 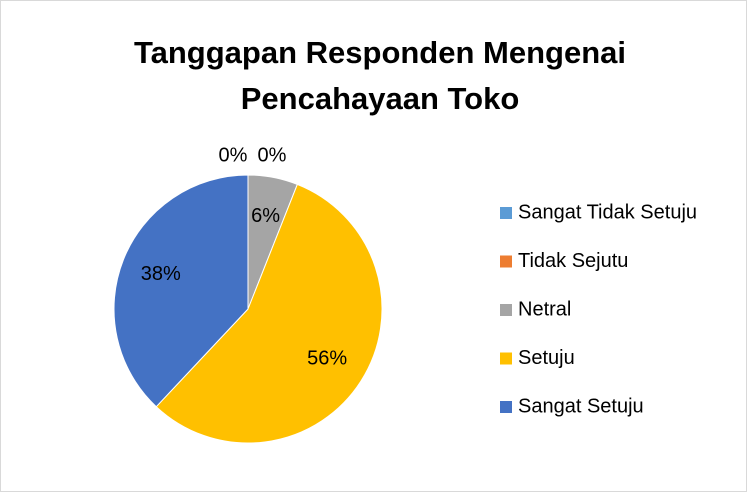 What do you see at coordinates (544, 309) in the screenshot?
I see `legend-label: Netral` at bounding box center [544, 309].